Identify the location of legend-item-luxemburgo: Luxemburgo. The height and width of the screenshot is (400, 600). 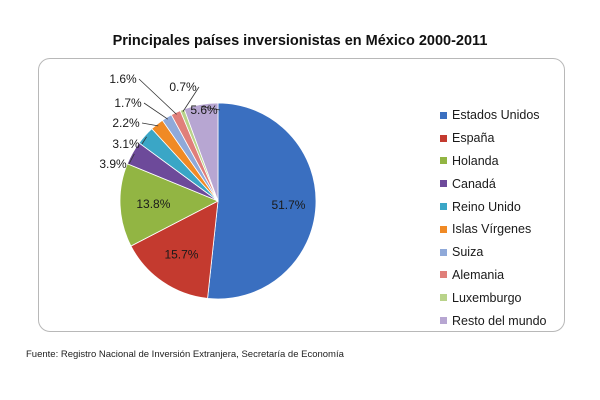
(493, 297).